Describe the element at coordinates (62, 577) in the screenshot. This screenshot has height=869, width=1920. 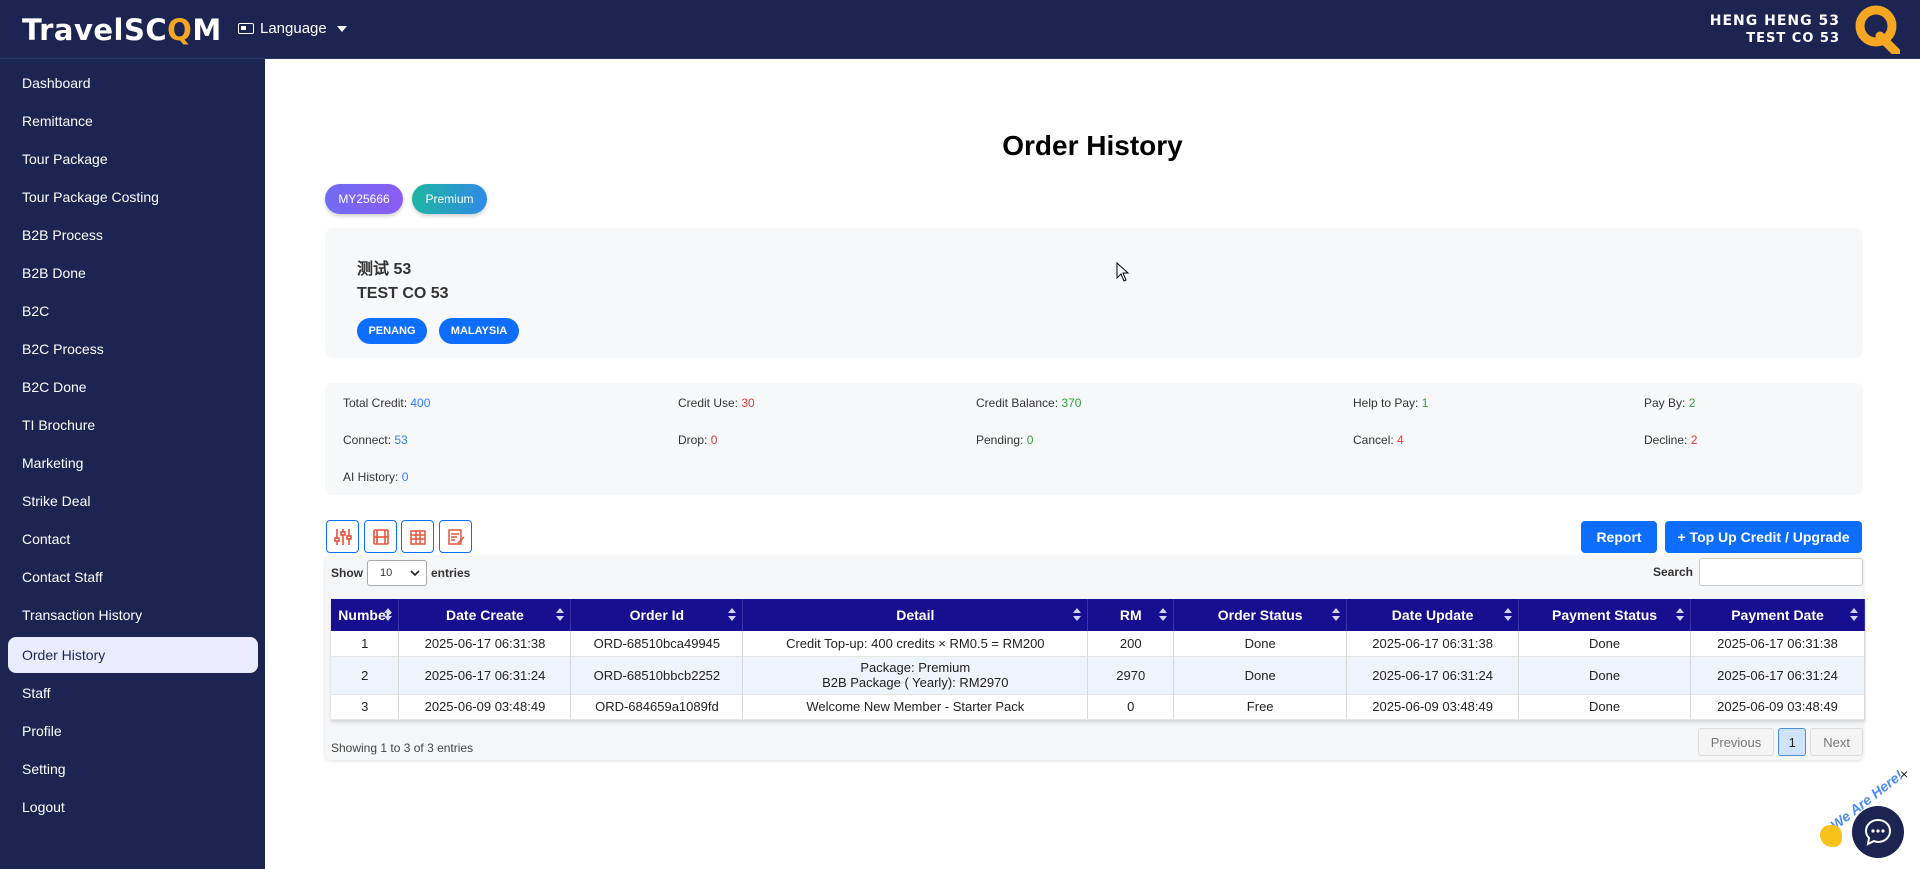
I see `sidebar-item-contact-staff: Contact Staff` at that location.